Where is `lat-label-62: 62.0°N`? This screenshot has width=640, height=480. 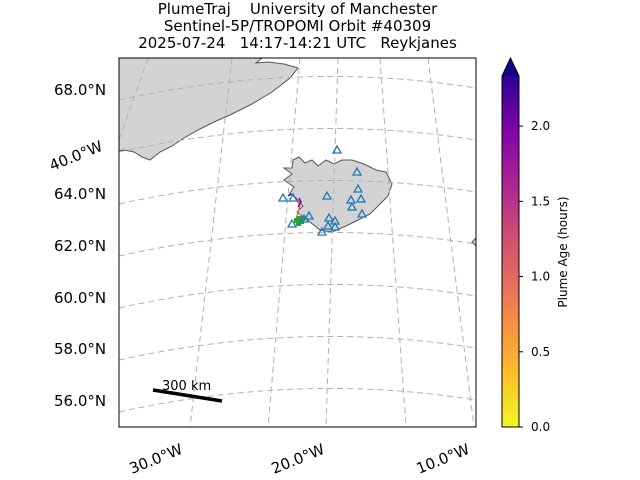
lat-label-62: 62.0°N is located at coordinates (80, 246).